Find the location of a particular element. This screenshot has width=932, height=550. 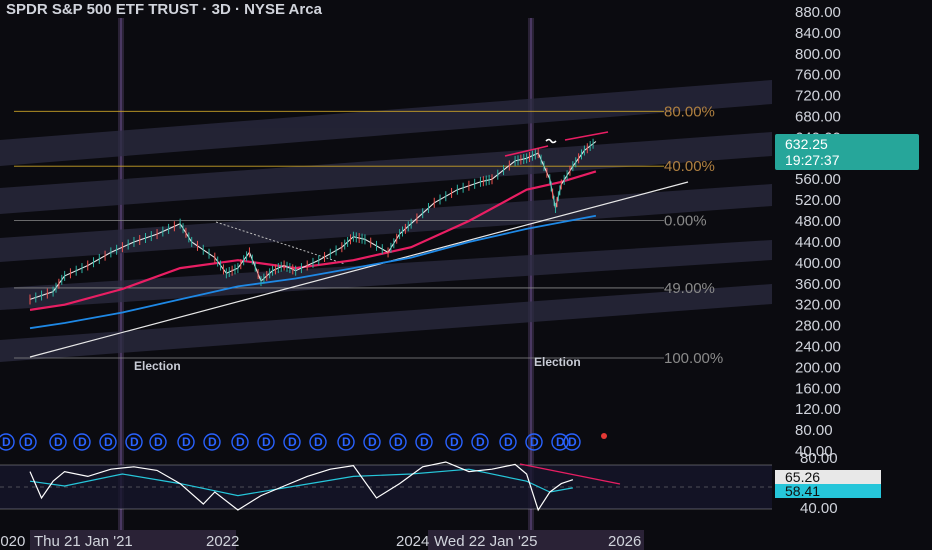

rsi-value-badge is located at coordinates (828, 477).